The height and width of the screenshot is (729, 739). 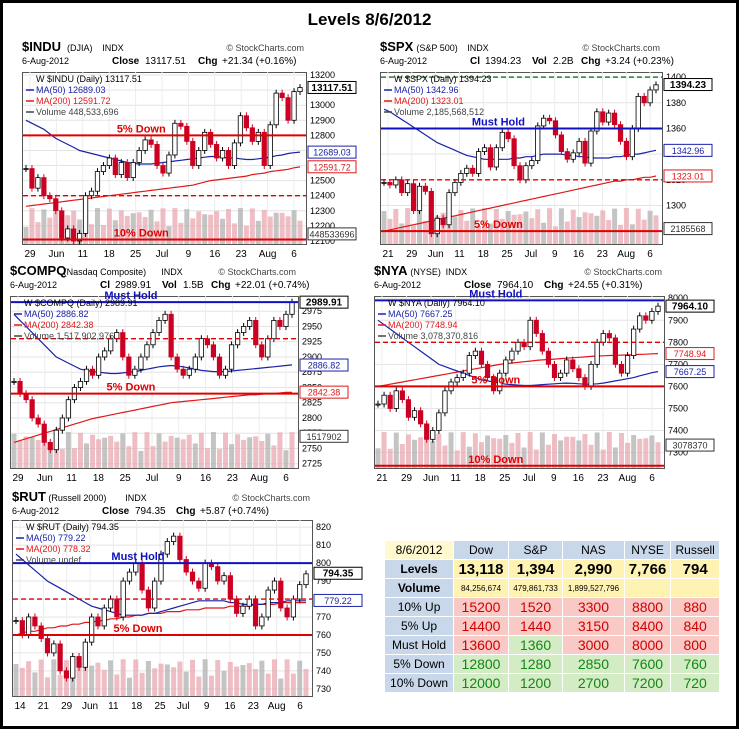 What do you see at coordinates (425, 272) in the screenshot?
I see `chart-name: (NYSE)` at bounding box center [425, 272].